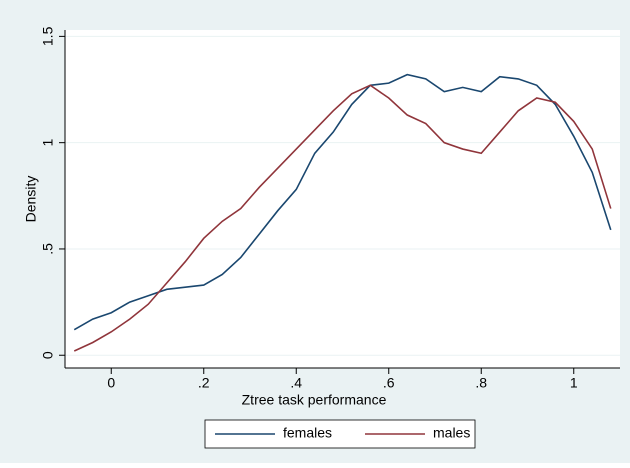 The width and height of the screenshot is (630, 468). Describe the element at coordinates (389, 383) in the screenshot. I see `x-tick-label: .6` at that location.